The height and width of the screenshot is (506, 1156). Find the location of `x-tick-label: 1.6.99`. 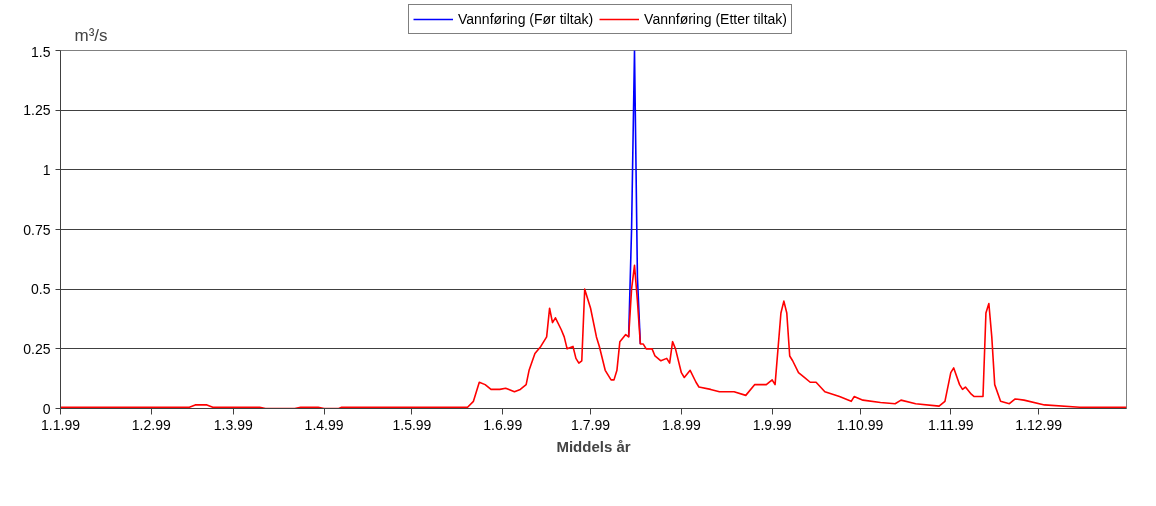

x-tick-label: 1.6.99 is located at coordinates (503, 424).